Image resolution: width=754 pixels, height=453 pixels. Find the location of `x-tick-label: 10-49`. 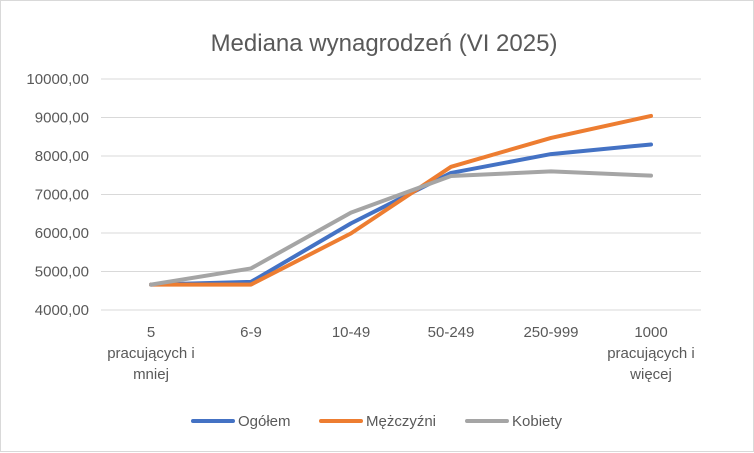

x-tick-label: 10-49 is located at coordinates (351, 332).